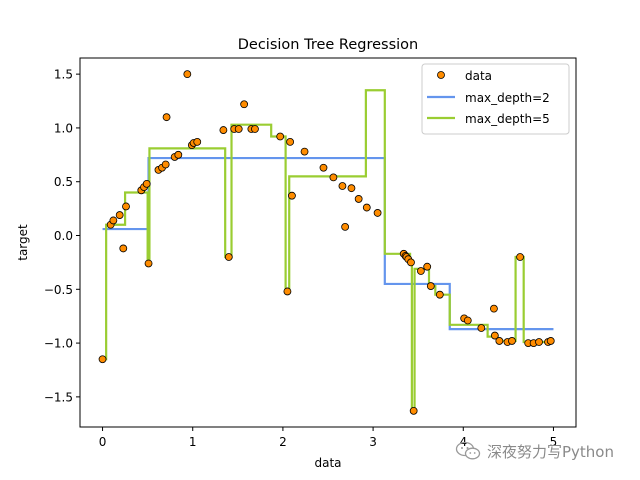 The width and height of the screenshot is (640, 480). Describe the element at coordinates (58, 290) in the screenshot. I see `y-tick-label: −0.5` at that location.